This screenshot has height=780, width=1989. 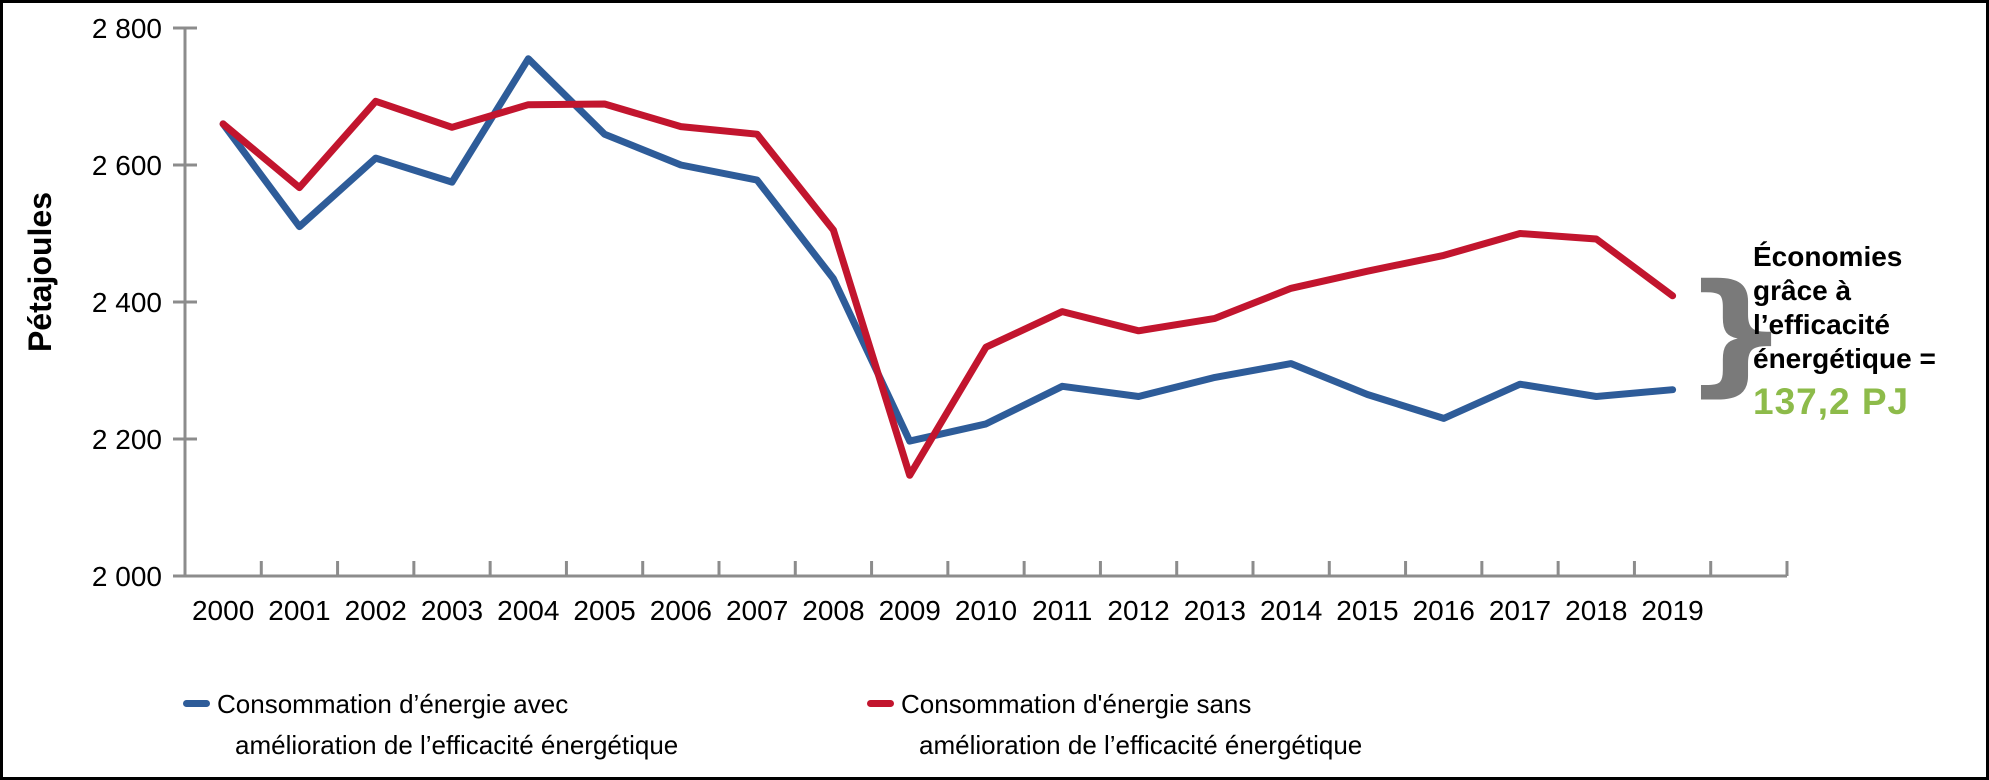 What do you see at coordinates (681, 610) in the screenshot?
I see `x-tick-label: 2006` at bounding box center [681, 610].